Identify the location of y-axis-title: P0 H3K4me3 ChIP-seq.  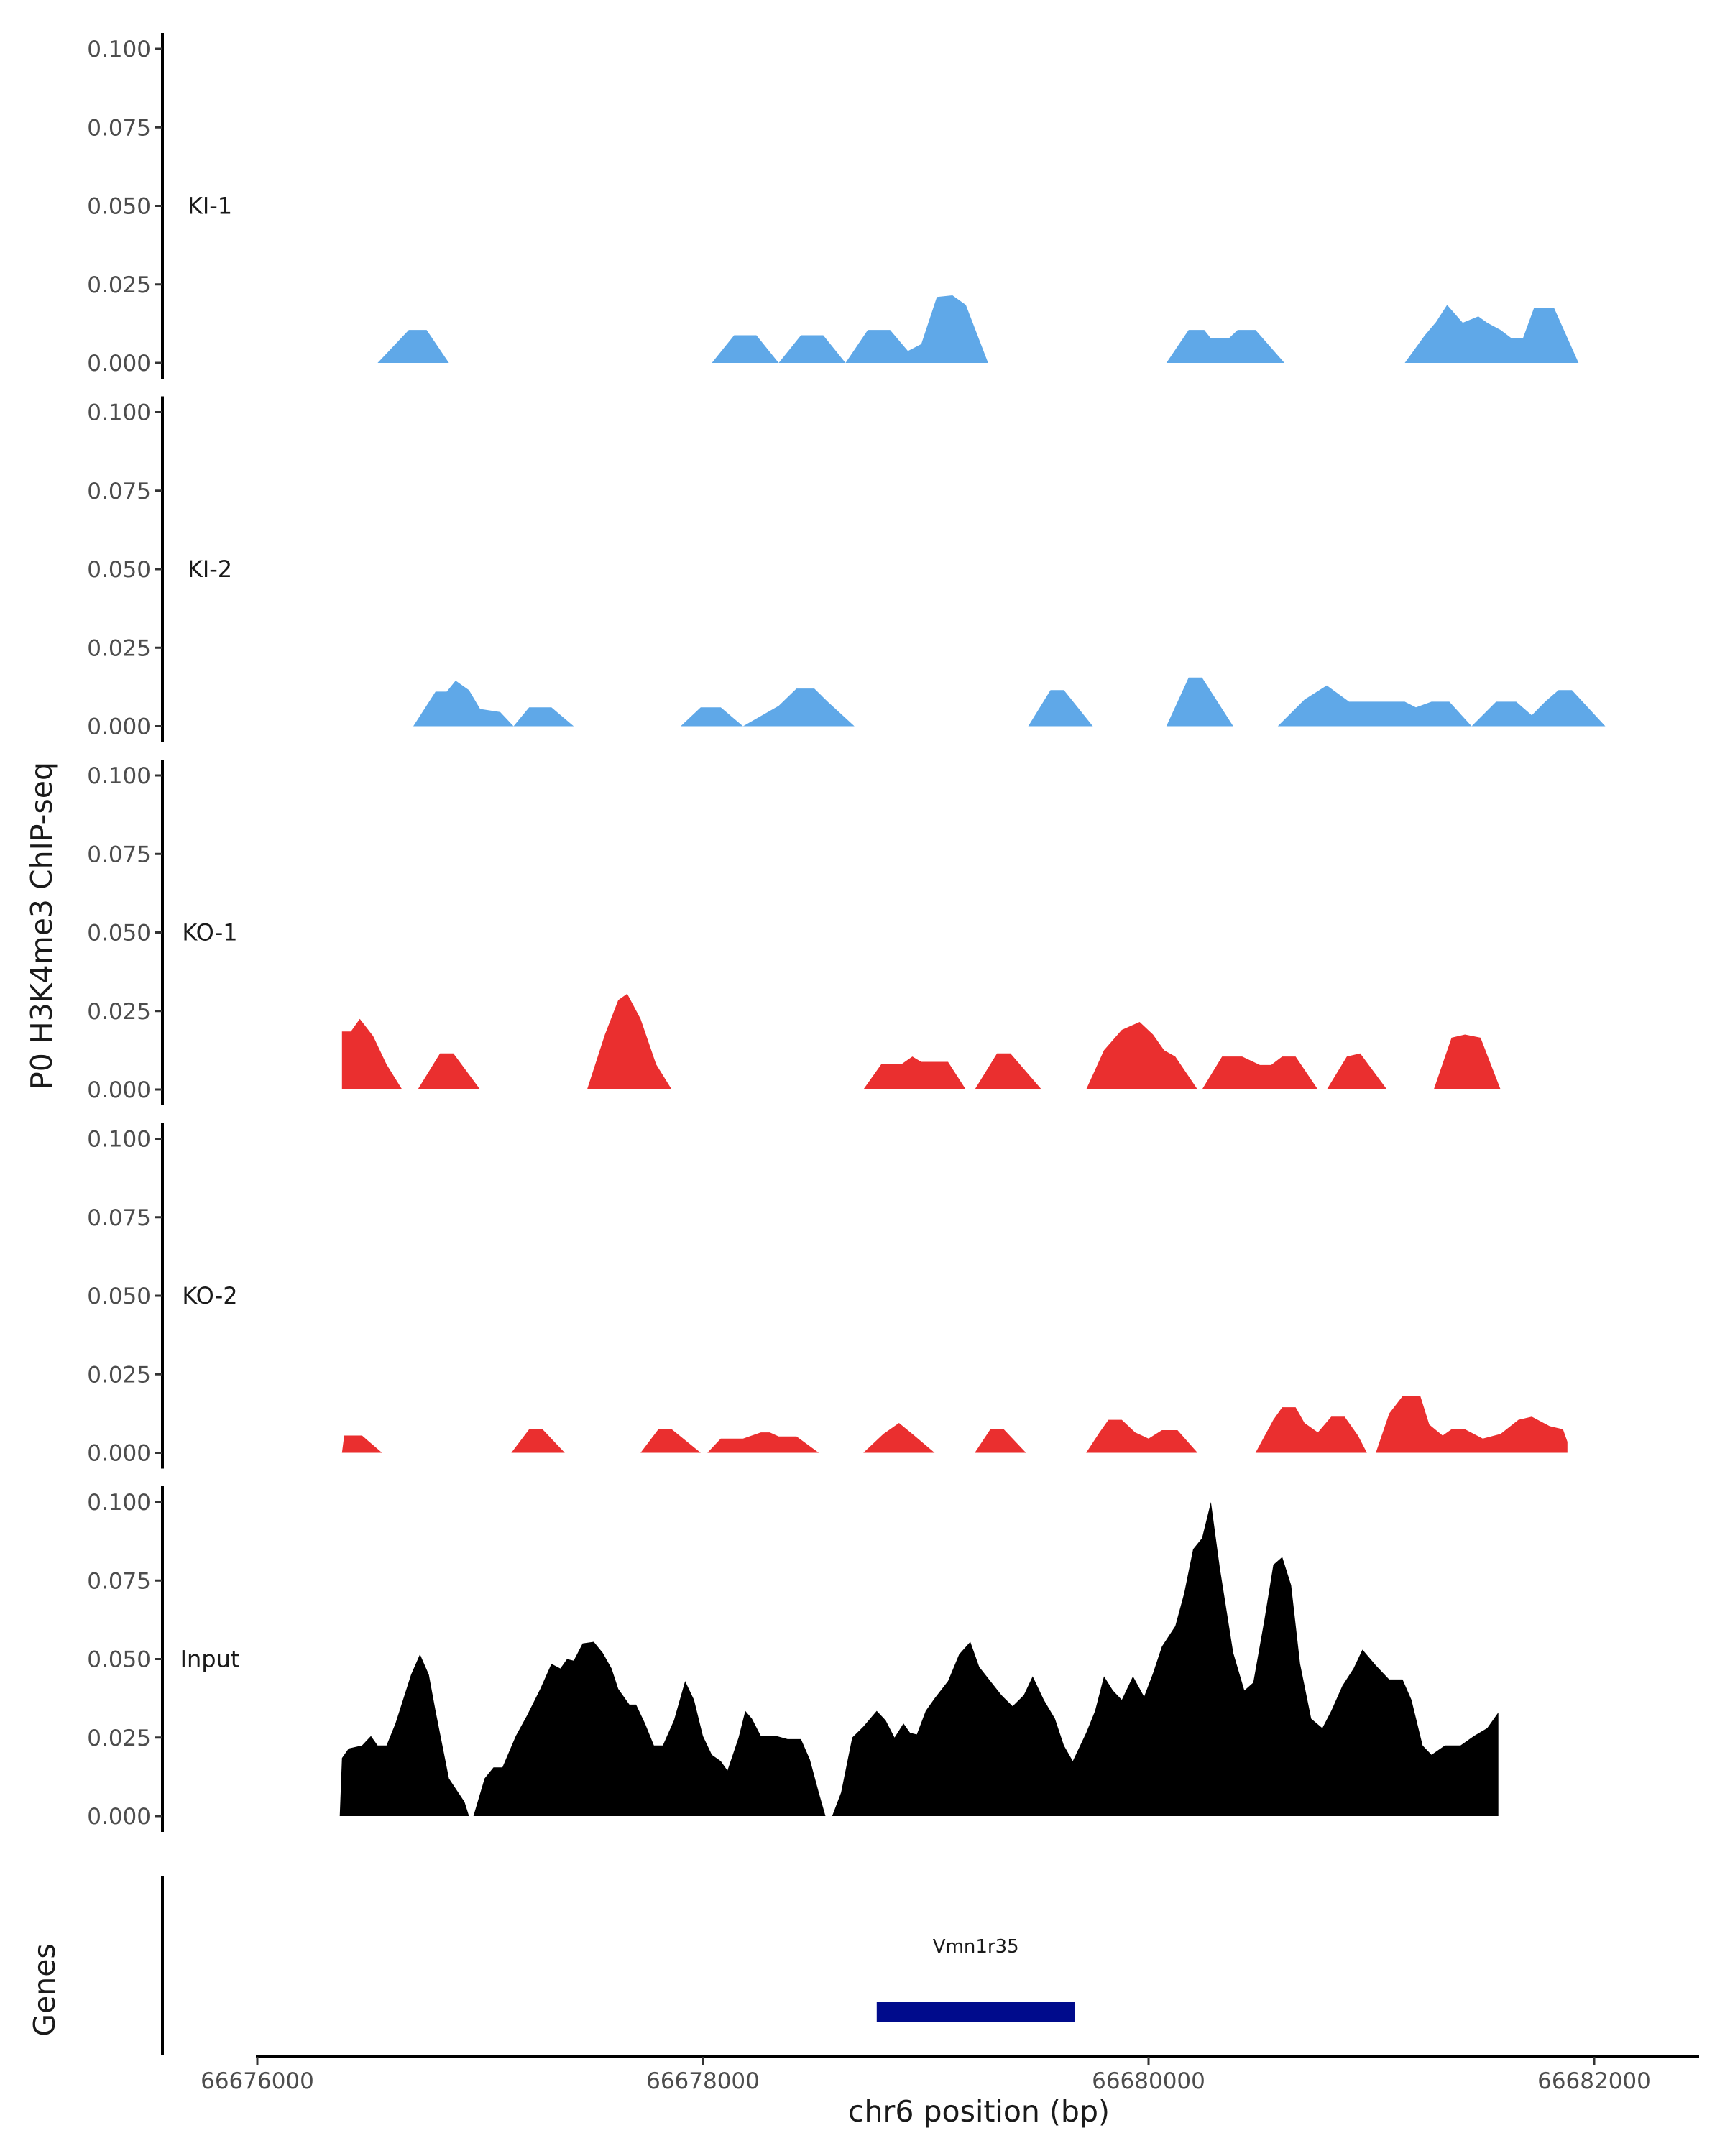
(41, 925).